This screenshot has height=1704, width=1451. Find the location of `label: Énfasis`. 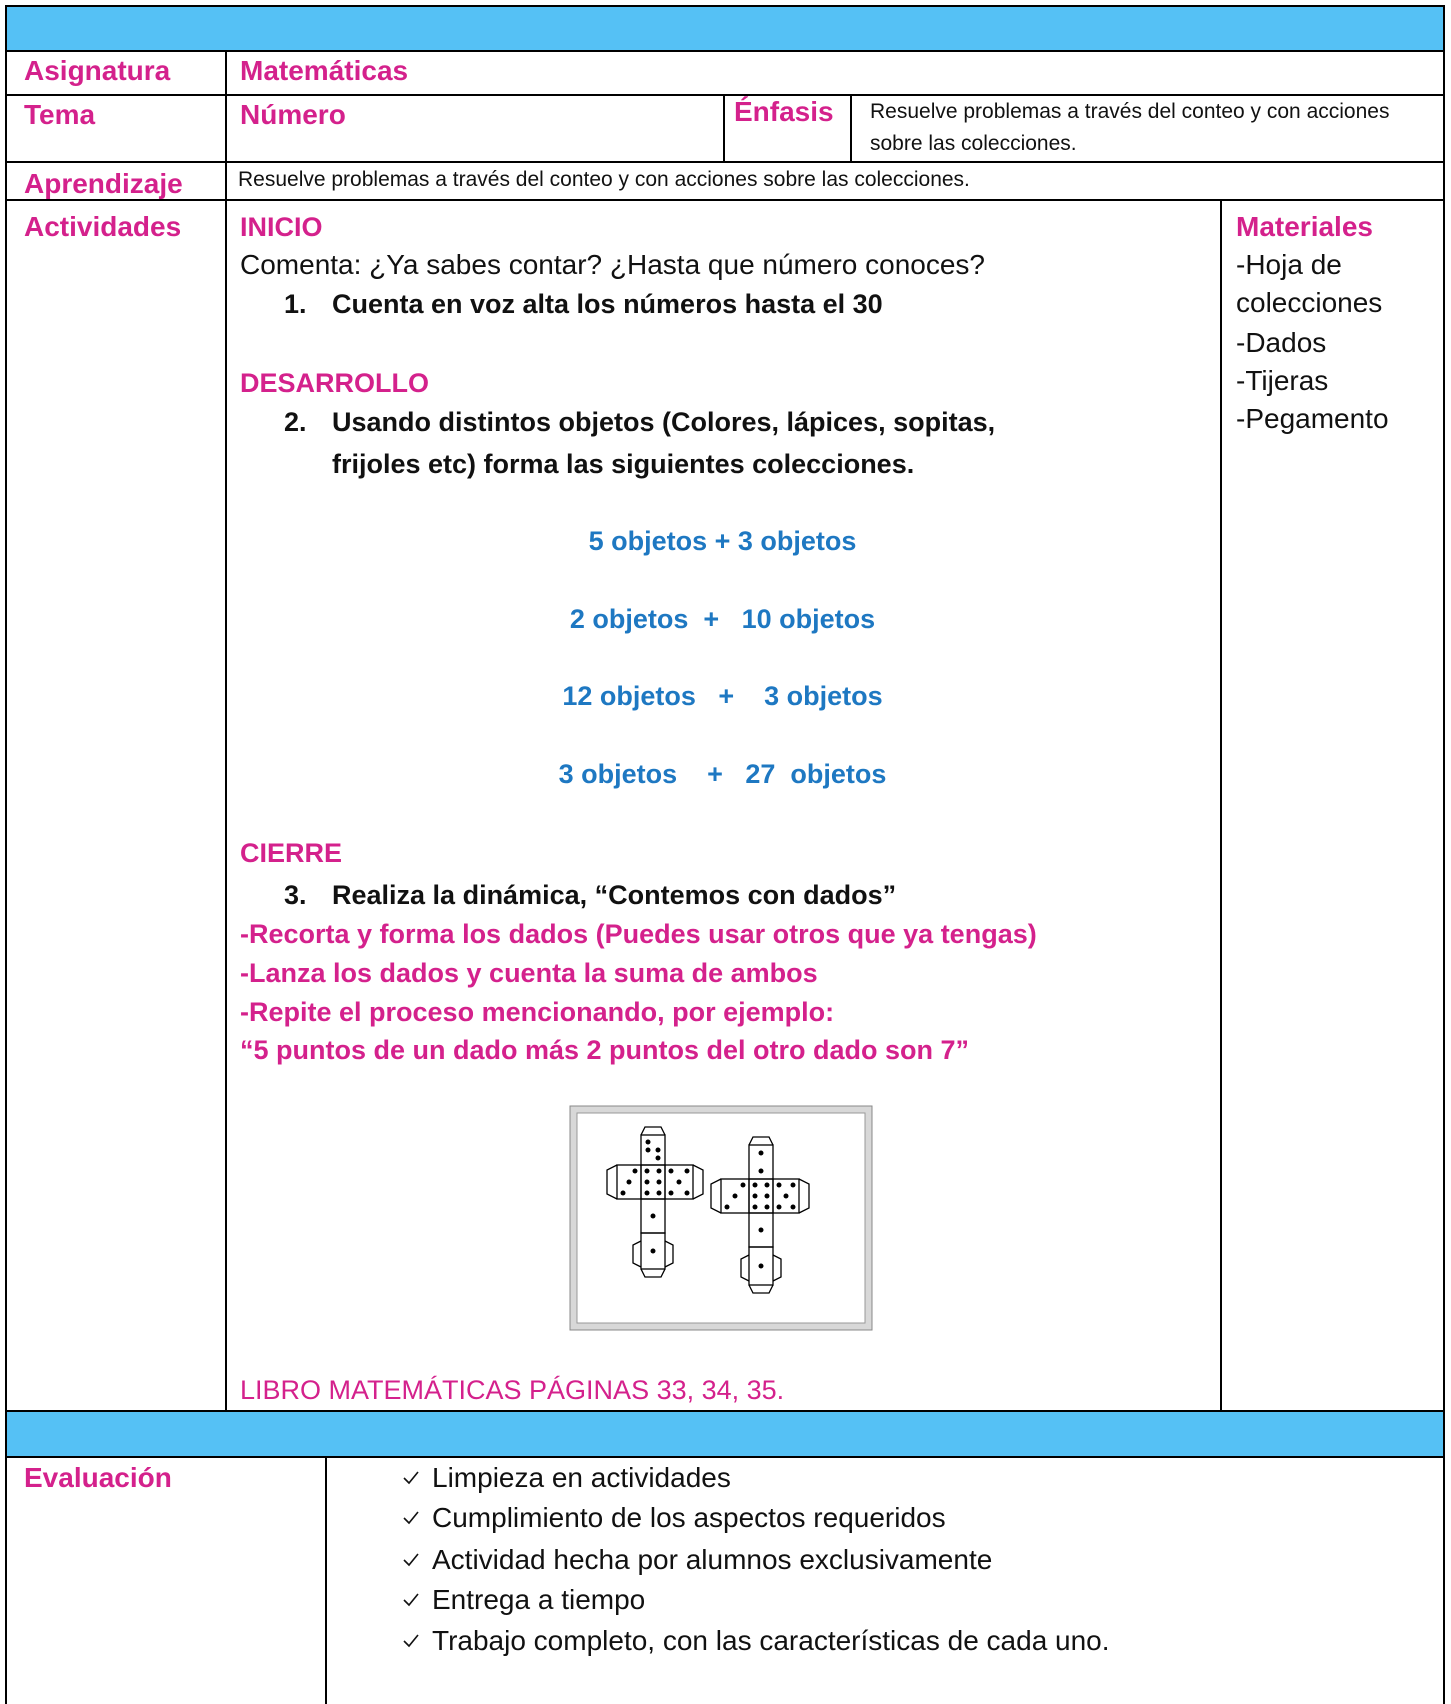

label: Énfasis is located at coordinates (784, 111).